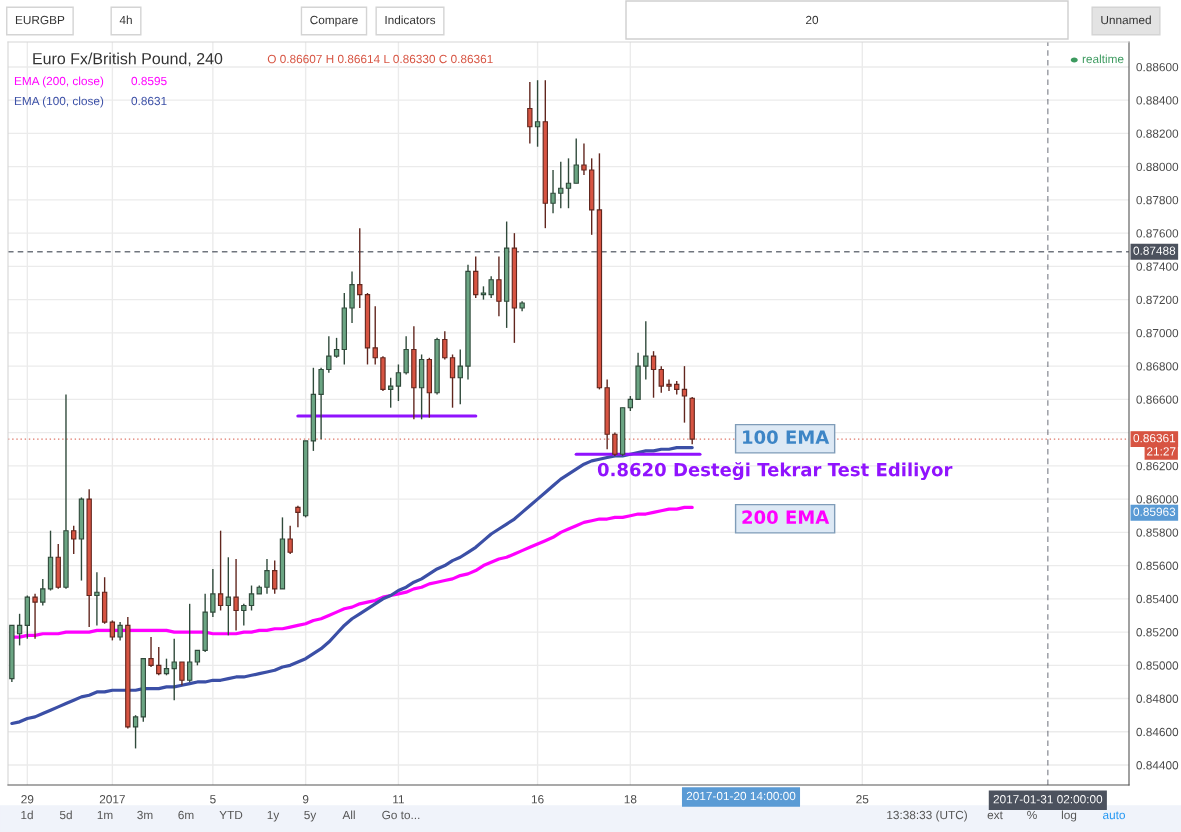  What do you see at coordinates (1157, 100) in the screenshot?
I see `y-tick-label: 0.88400` at bounding box center [1157, 100].